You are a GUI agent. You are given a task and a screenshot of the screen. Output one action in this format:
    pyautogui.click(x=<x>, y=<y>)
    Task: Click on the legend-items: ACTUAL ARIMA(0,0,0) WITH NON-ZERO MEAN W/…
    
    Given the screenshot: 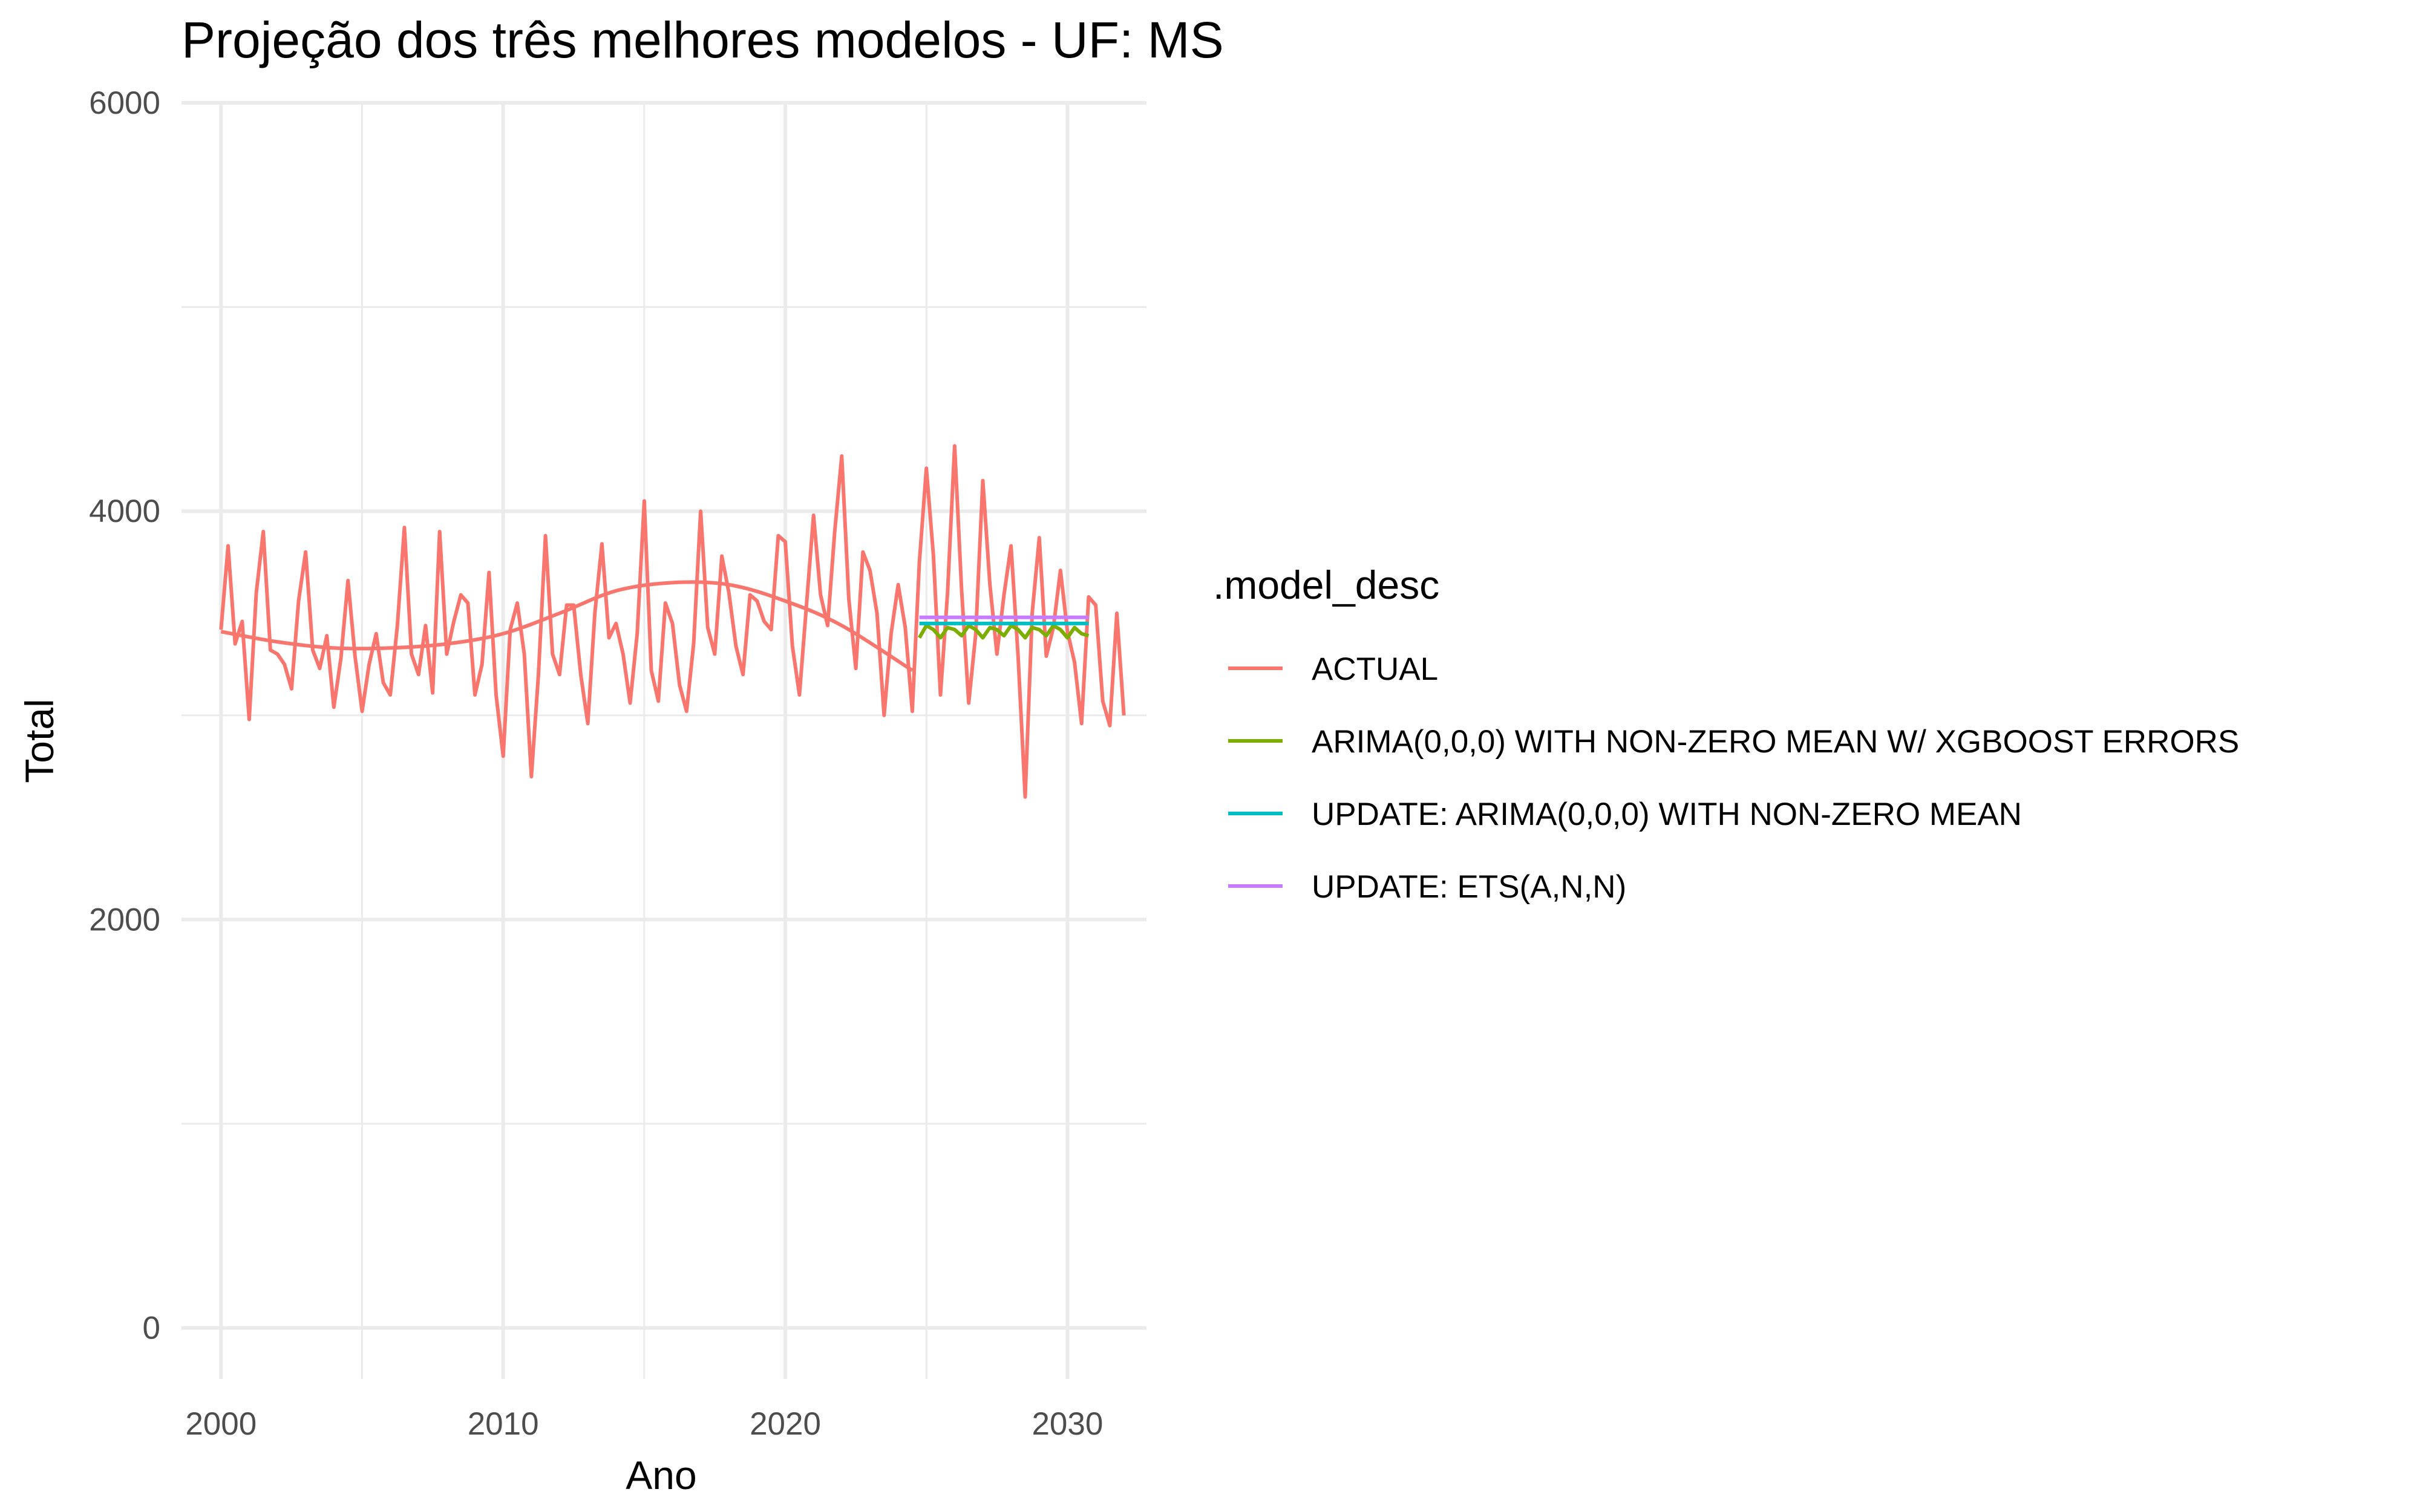 What is the action you would take?
    pyautogui.click(x=1733, y=778)
    